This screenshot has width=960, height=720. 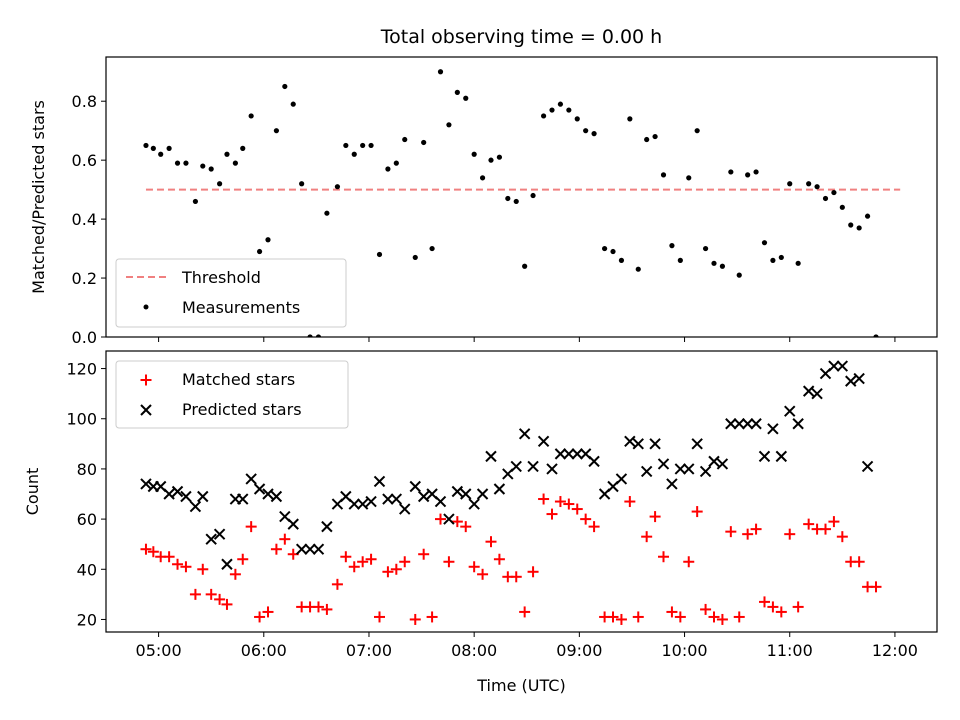 What do you see at coordinates (241, 307) in the screenshot?
I see `legend-measurements-label: Measurements` at bounding box center [241, 307].